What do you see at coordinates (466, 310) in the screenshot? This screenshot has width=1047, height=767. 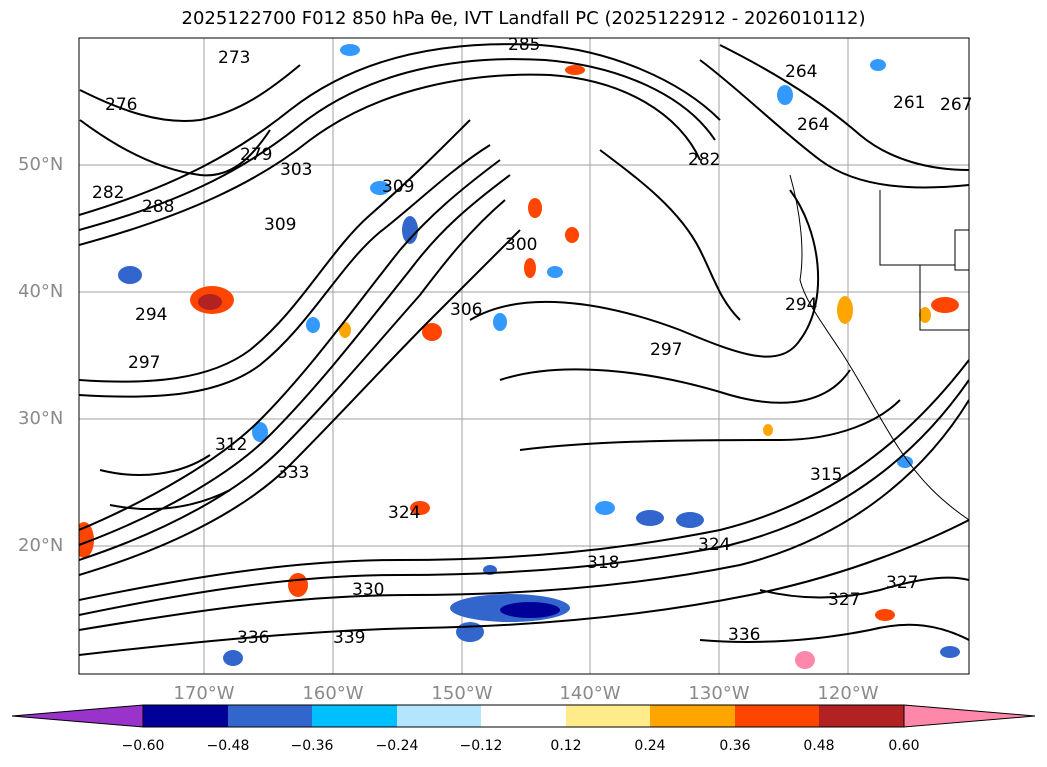 I see `contour-label: 306` at bounding box center [466, 310].